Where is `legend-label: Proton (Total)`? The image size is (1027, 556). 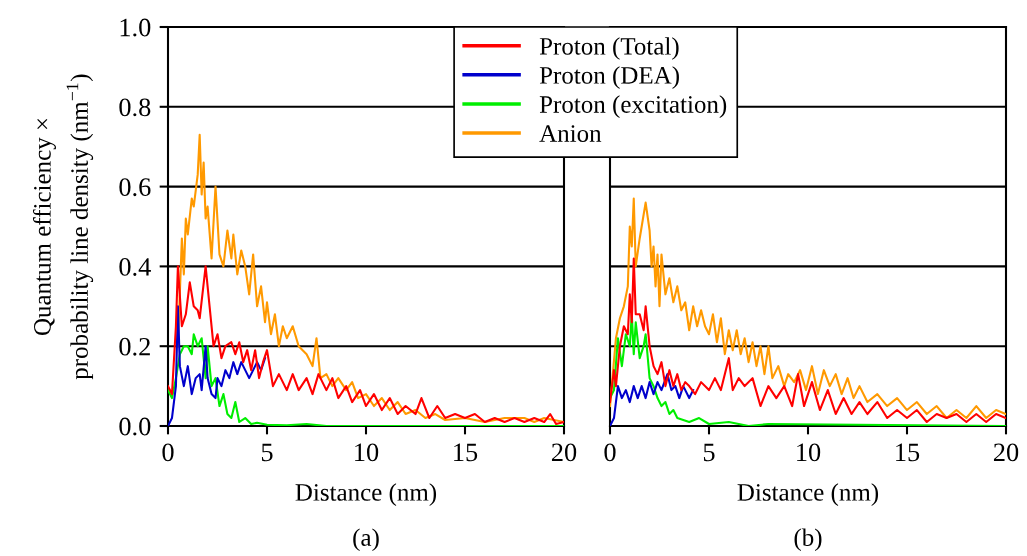 legend-label: Proton (Total) is located at coordinates (609, 48).